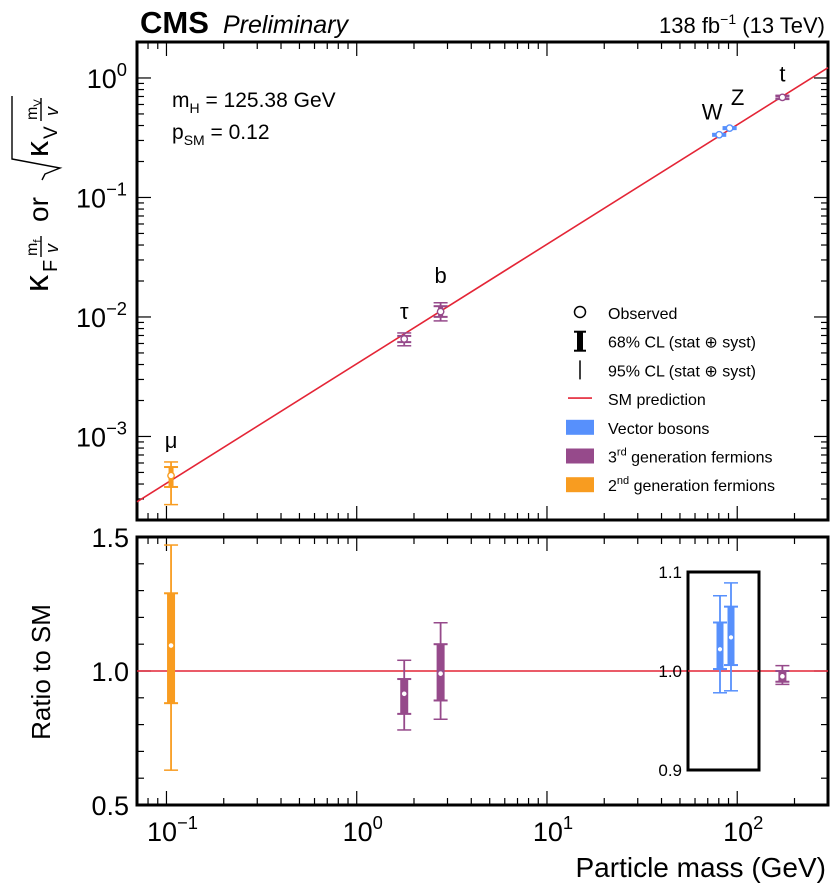 Image resolution: width=837 pixels, height=895 pixels. What do you see at coordinates (701, 867) in the screenshot?
I see `x-axis-label: Particle mass (GeV)` at bounding box center [701, 867].